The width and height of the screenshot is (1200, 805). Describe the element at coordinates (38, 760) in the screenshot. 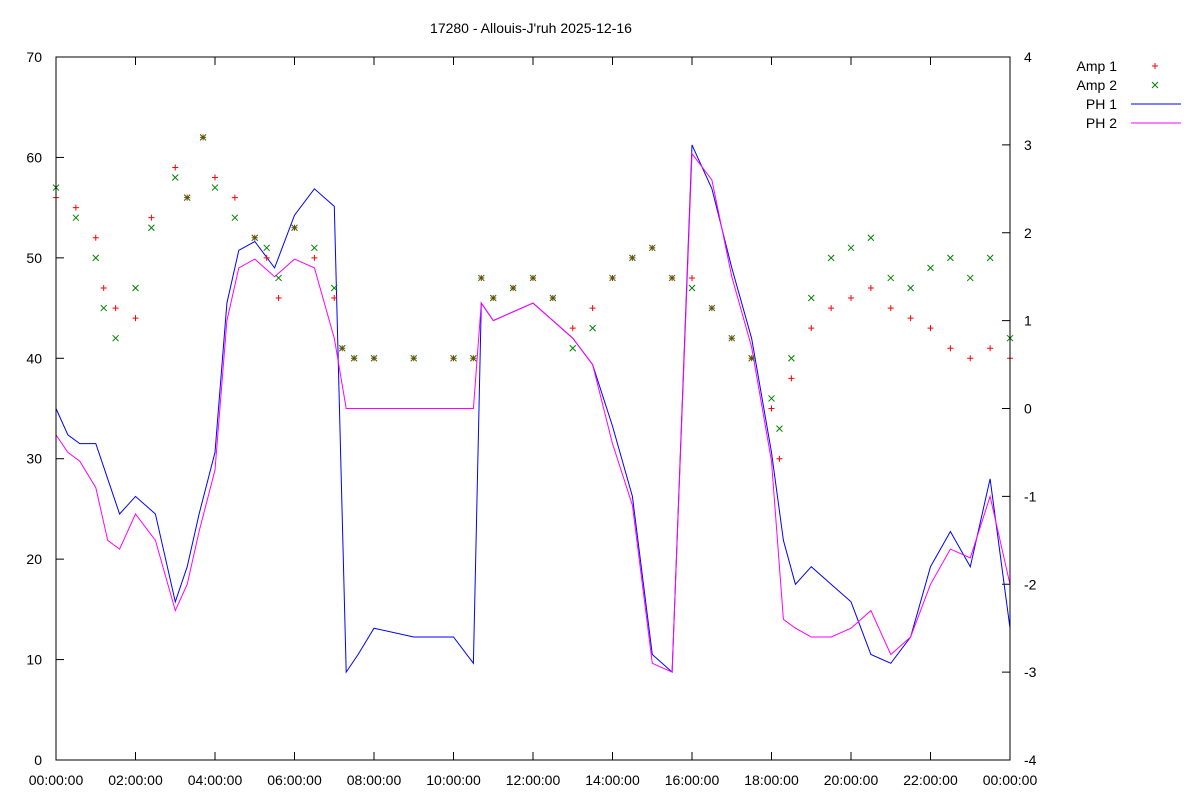

I see `y-left-tick-label: 0` at that location.